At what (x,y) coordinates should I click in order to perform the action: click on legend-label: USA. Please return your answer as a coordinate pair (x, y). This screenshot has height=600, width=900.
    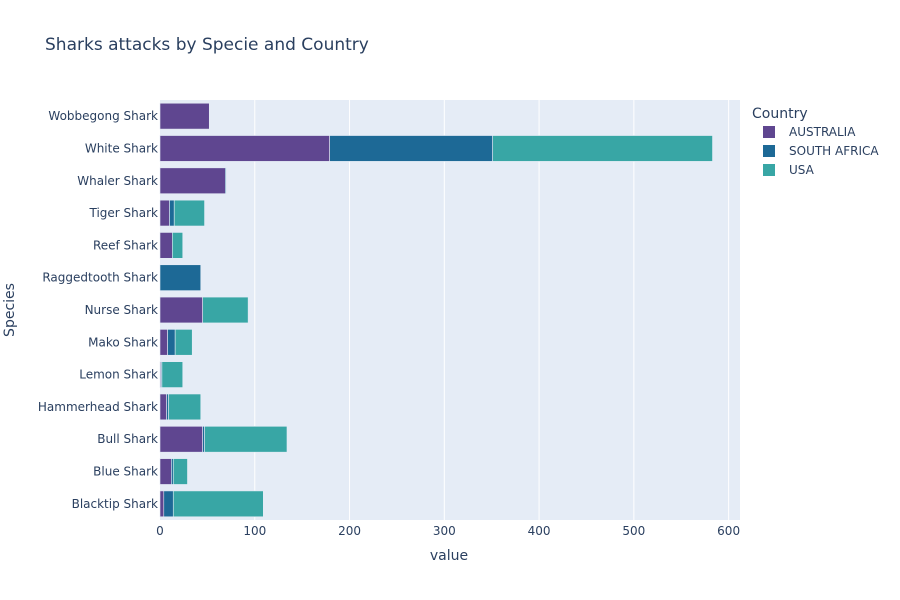
    Looking at the image, I should click on (802, 170).